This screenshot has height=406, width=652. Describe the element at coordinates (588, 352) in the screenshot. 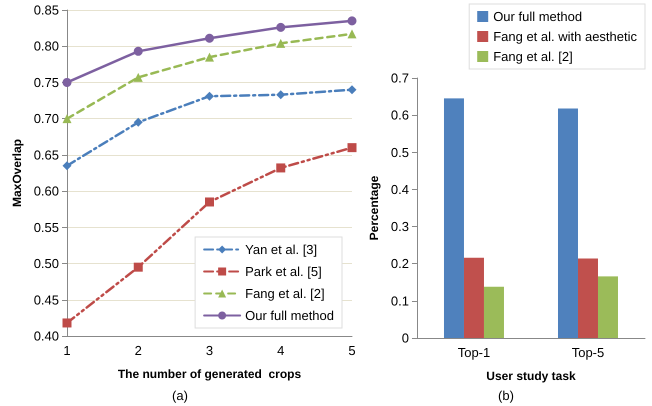

I see `x-tick-label: Top-5` at that location.